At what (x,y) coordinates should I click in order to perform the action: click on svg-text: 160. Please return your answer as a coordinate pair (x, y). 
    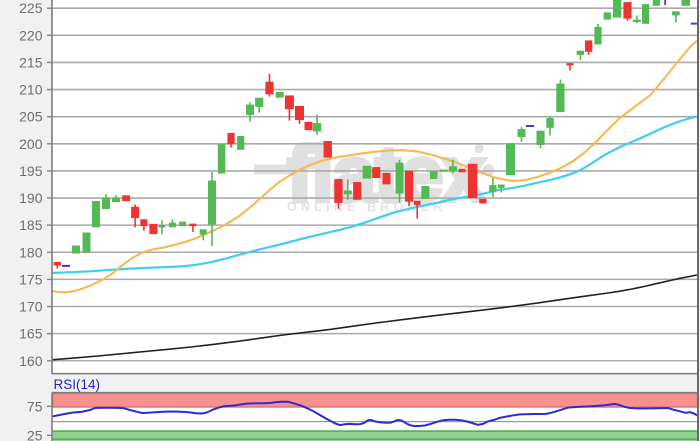
    Looking at the image, I should click on (31, 361).